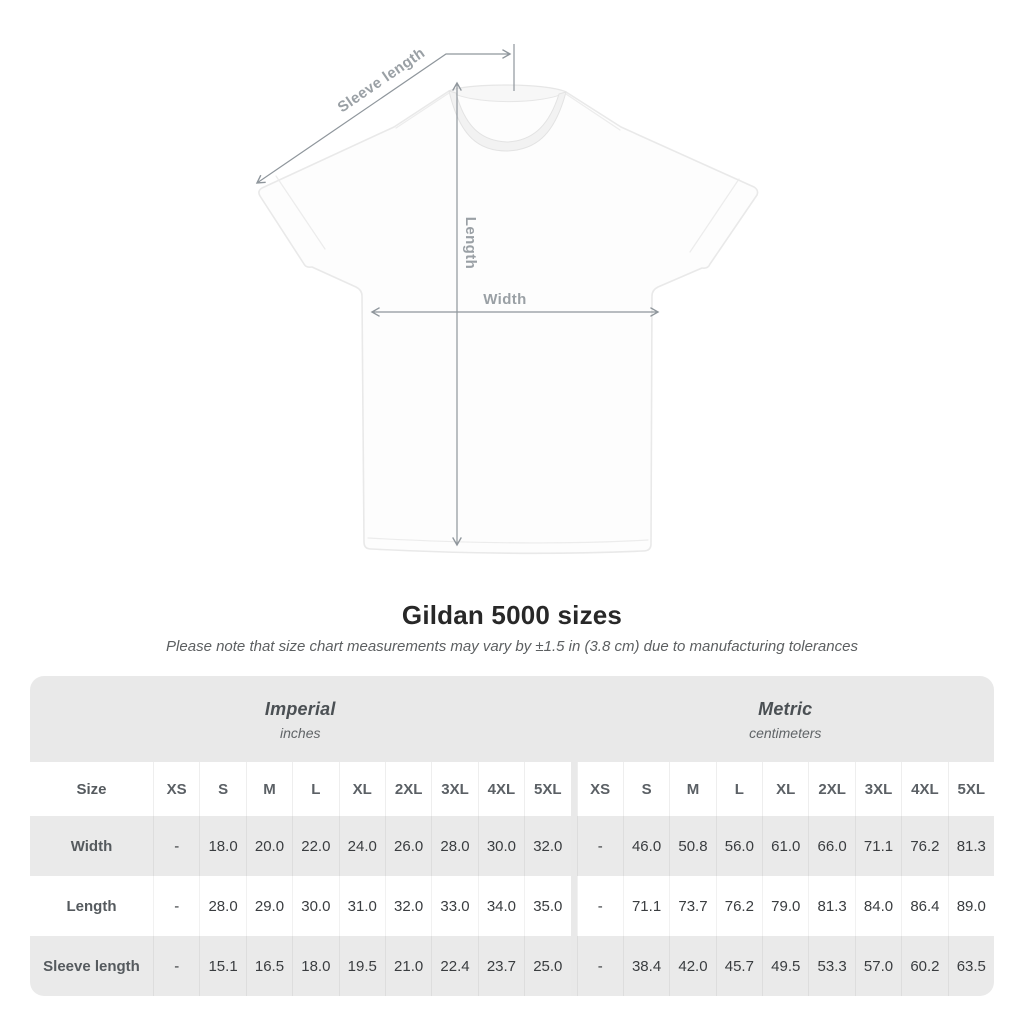  What do you see at coordinates (970, 966) in the screenshot?
I see `value-cell-metric: 63.5` at bounding box center [970, 966].